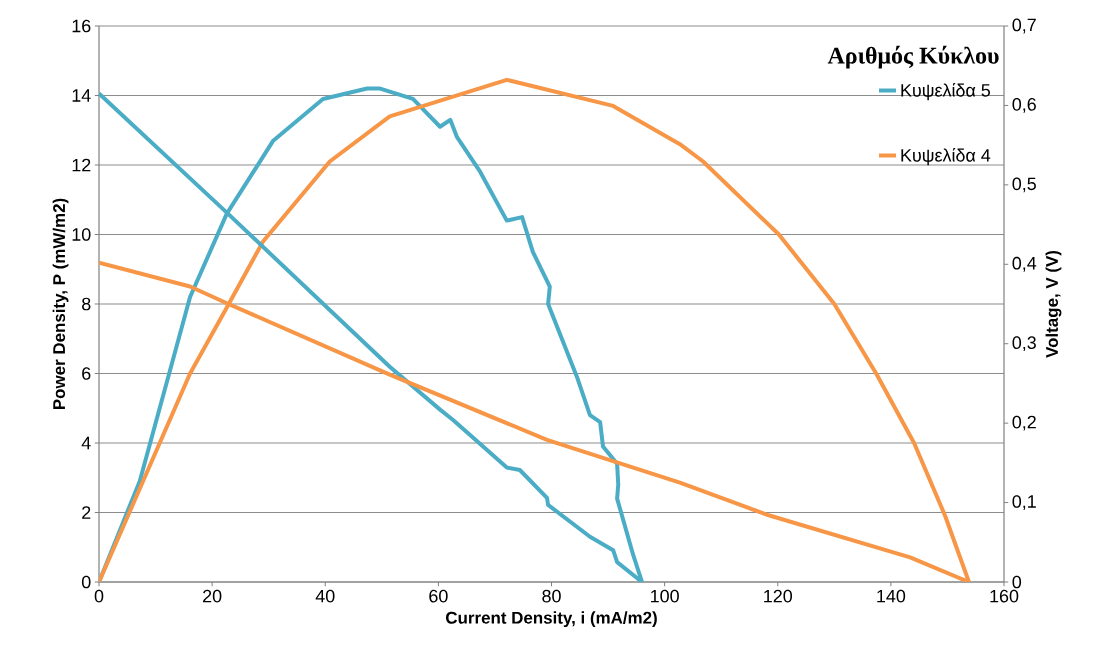 This screenshot has height=658, width=1113. What do you see at coordinates (86, 304) in the screenshot?
I see `y-tick-label: 8` at bounding box center [86, 304].